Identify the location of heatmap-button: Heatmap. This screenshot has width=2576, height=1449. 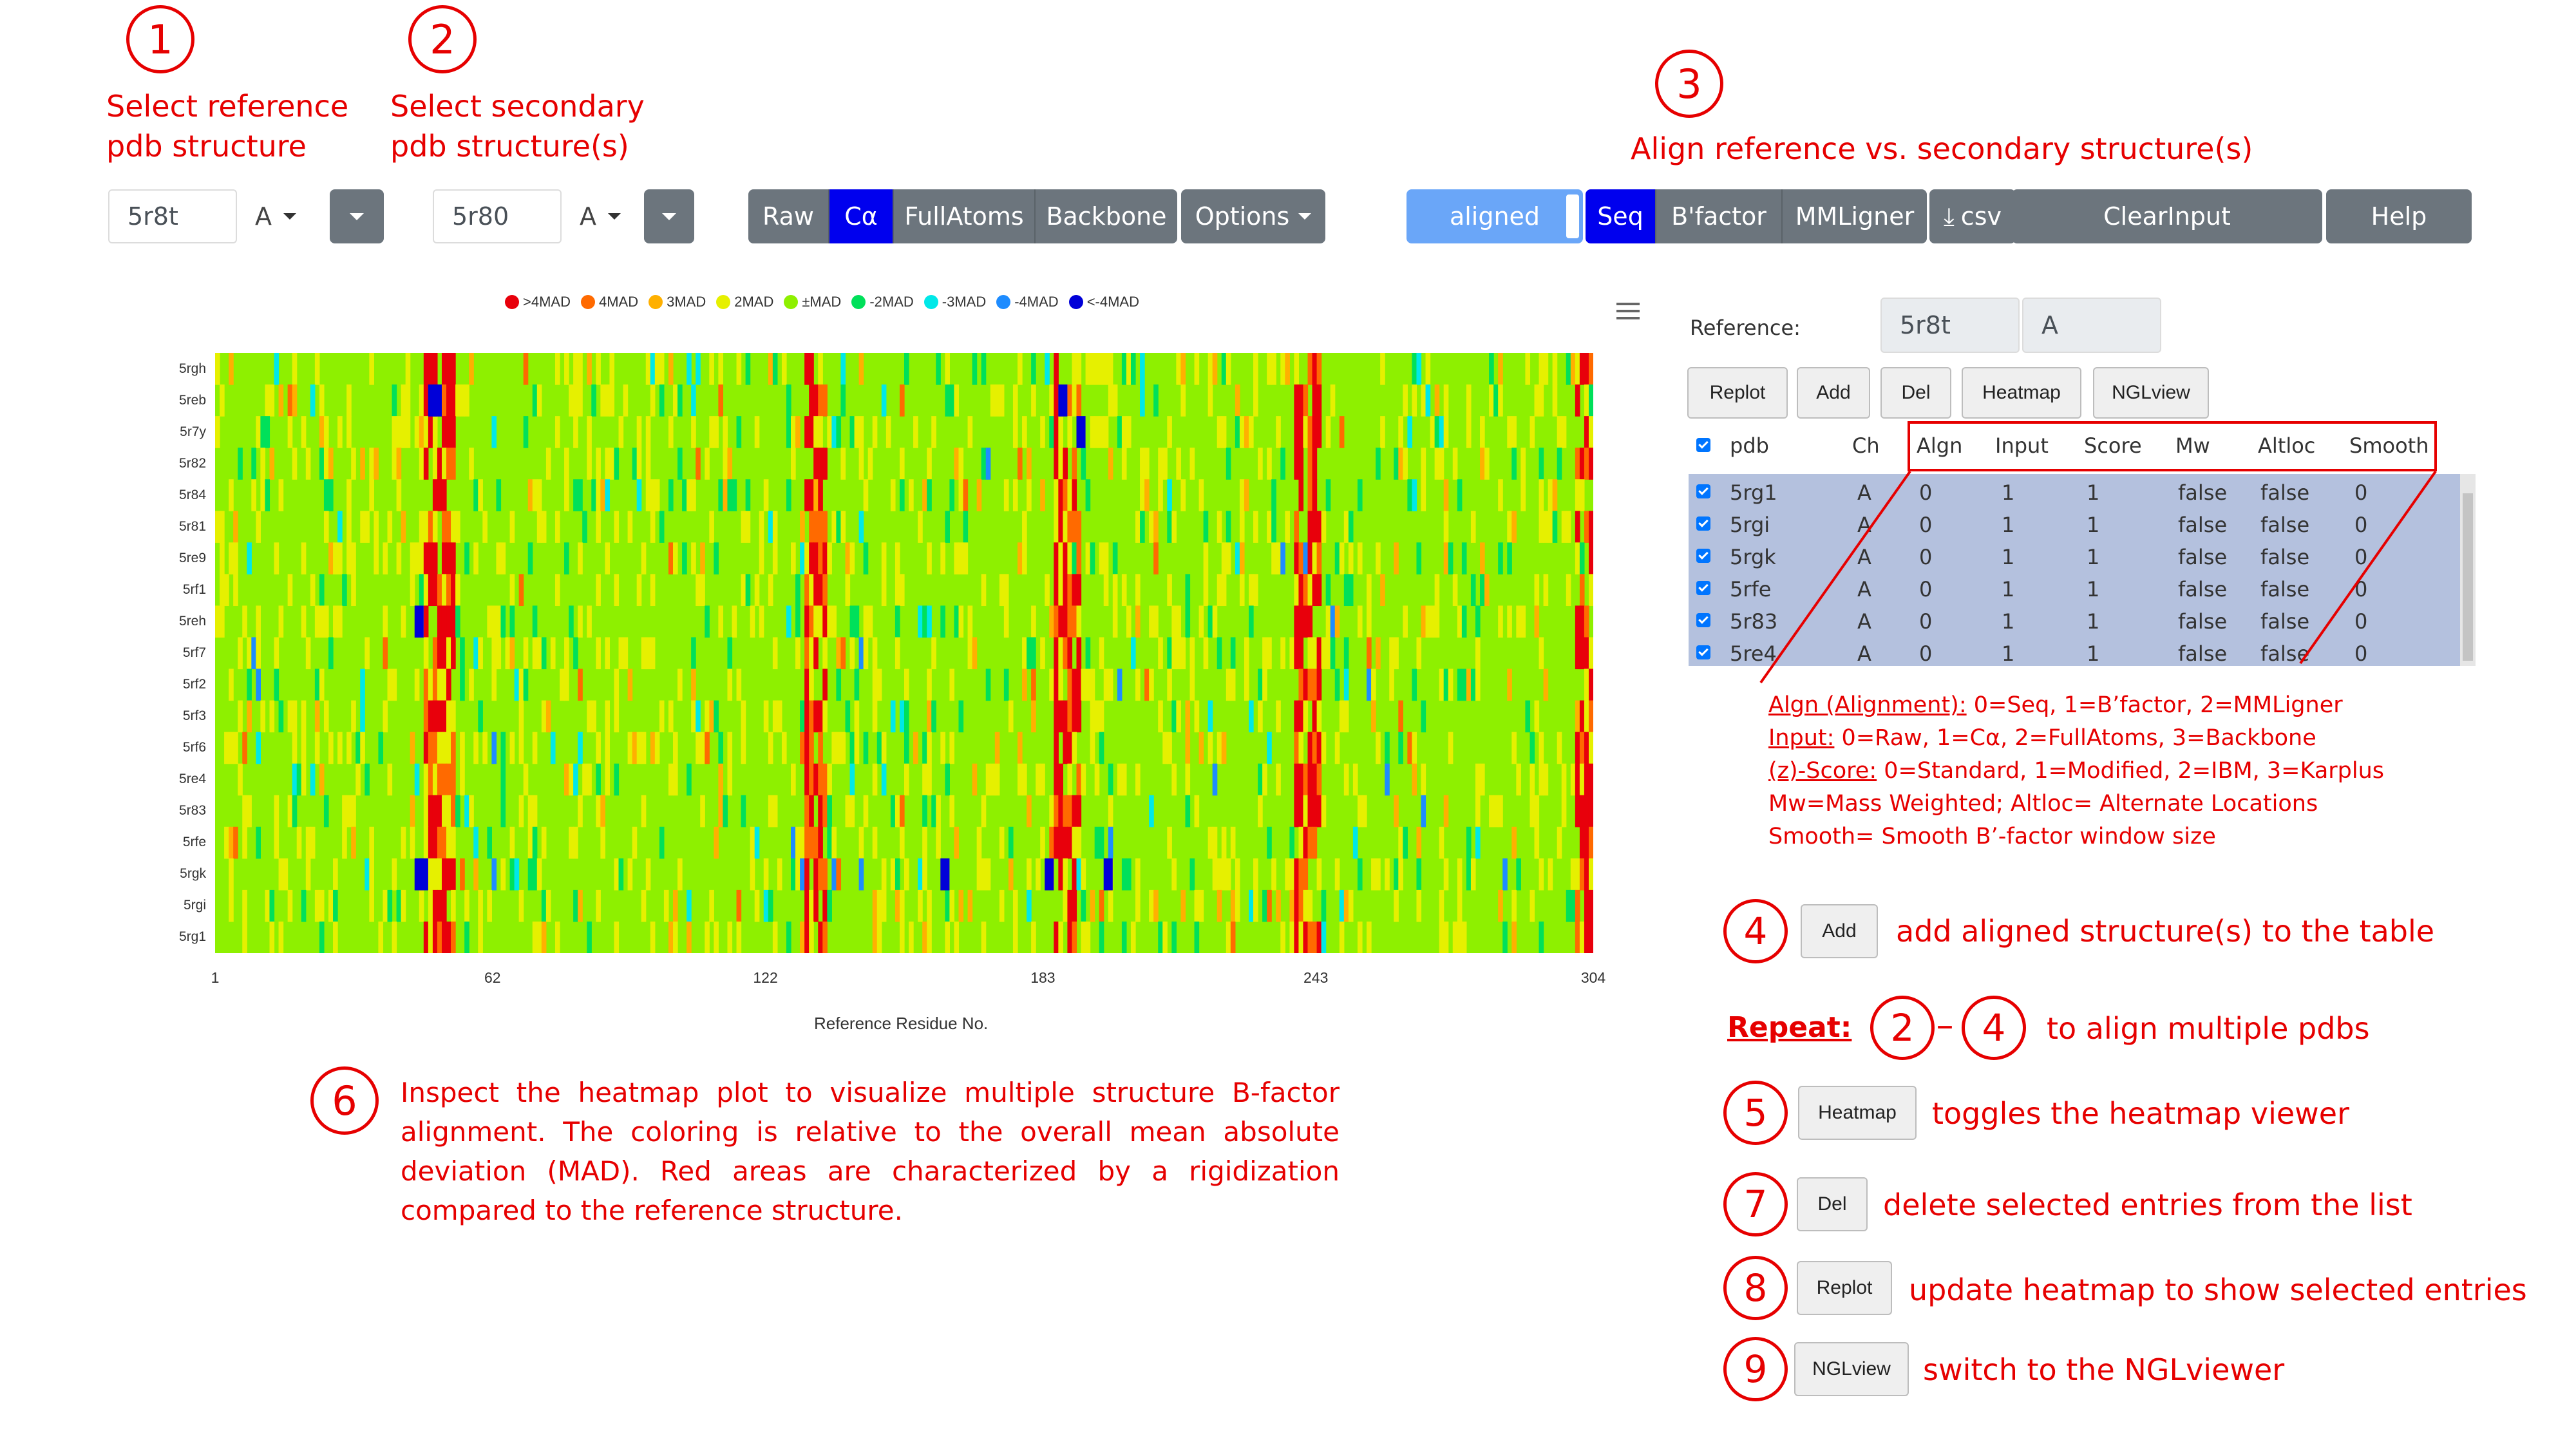
(2022, 393).